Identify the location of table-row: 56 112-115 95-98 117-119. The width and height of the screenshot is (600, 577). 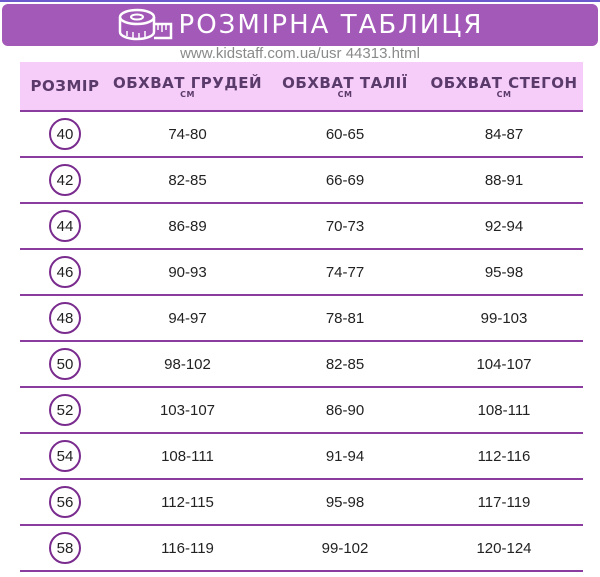
(301, 503).